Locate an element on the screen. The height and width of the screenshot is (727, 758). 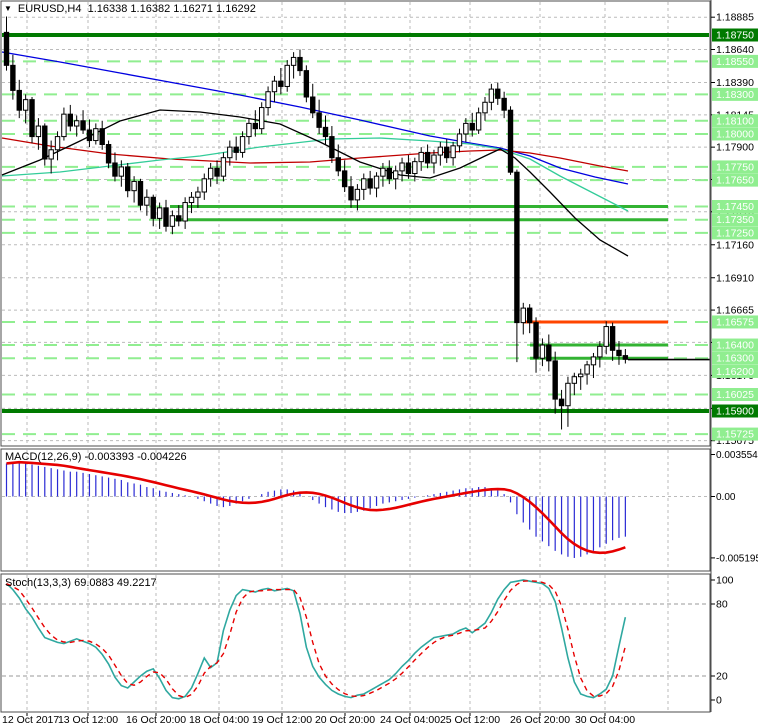
price-axis-label: 1.18390 is located at coordinates (735, 83).